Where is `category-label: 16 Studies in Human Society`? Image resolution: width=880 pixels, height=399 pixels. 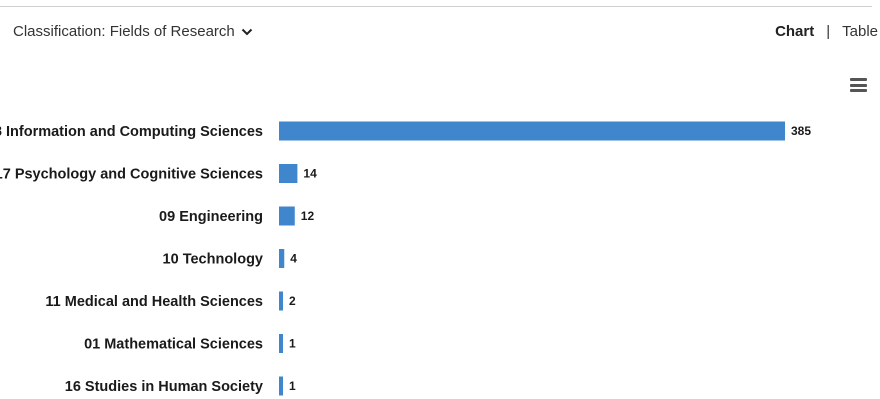
category-label: 16 Studies in Human Society is located at coordinates (164, 387).